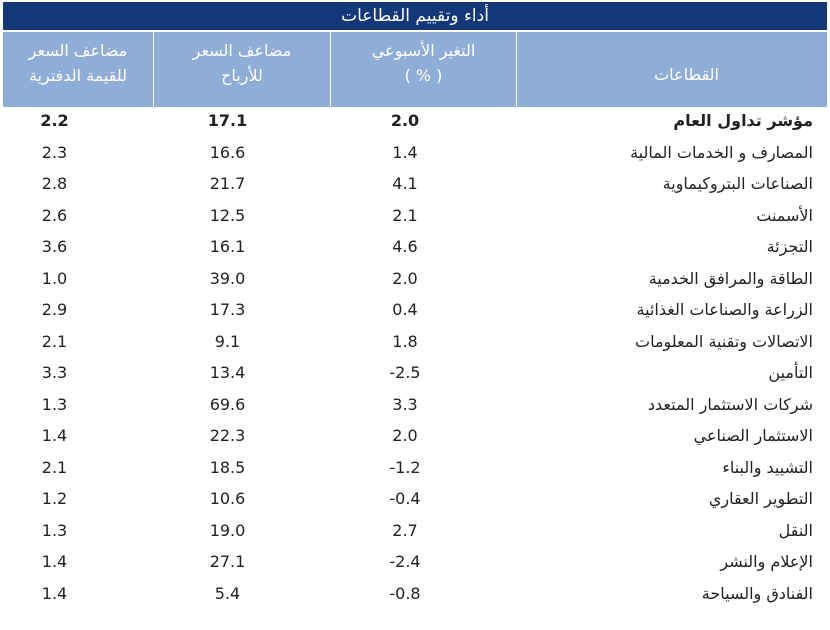  Describe the element at coordinates (423, 75) in the screenshot. I see `header-weekly-line2: ( % )` at that location.